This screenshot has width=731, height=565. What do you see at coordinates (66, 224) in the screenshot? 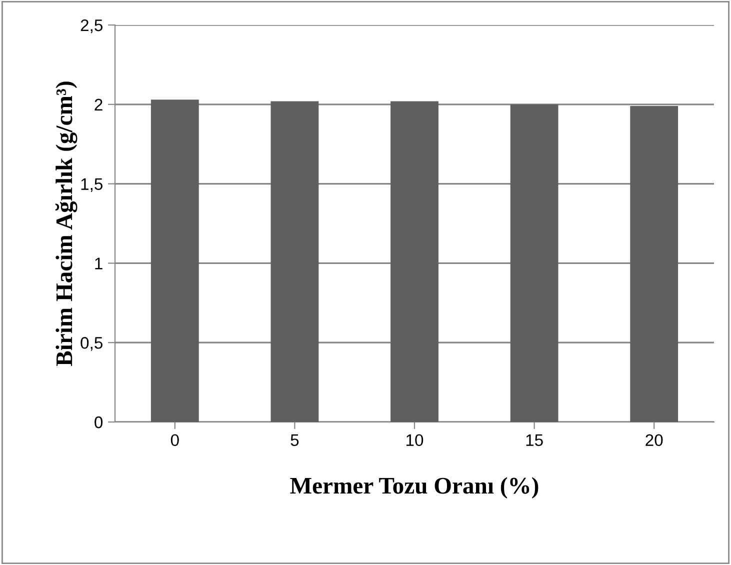
I see `y-axis-title: Birim Hacim Ağırlık (g/cm³)` at bounding box center [66, 224].